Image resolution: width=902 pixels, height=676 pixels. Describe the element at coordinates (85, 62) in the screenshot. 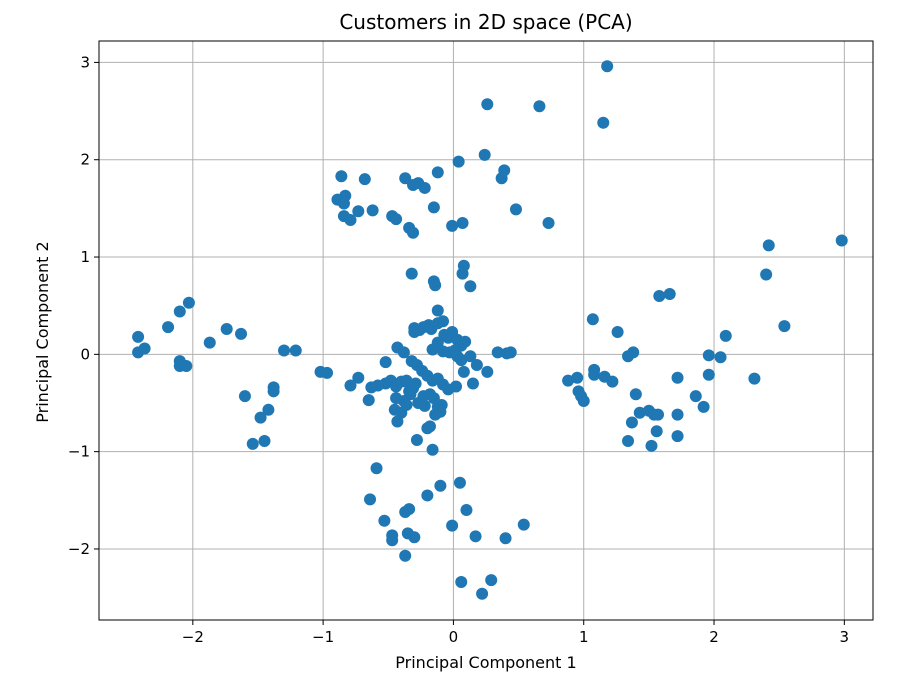

I see `y-tick-label: 3` at that location.